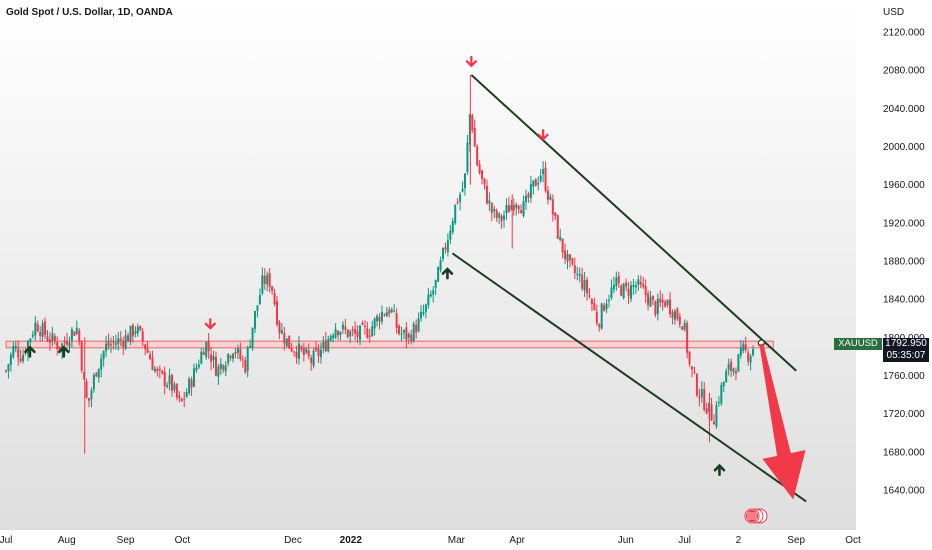  I want to click on last-price: 1792.950, so click(906, 344).